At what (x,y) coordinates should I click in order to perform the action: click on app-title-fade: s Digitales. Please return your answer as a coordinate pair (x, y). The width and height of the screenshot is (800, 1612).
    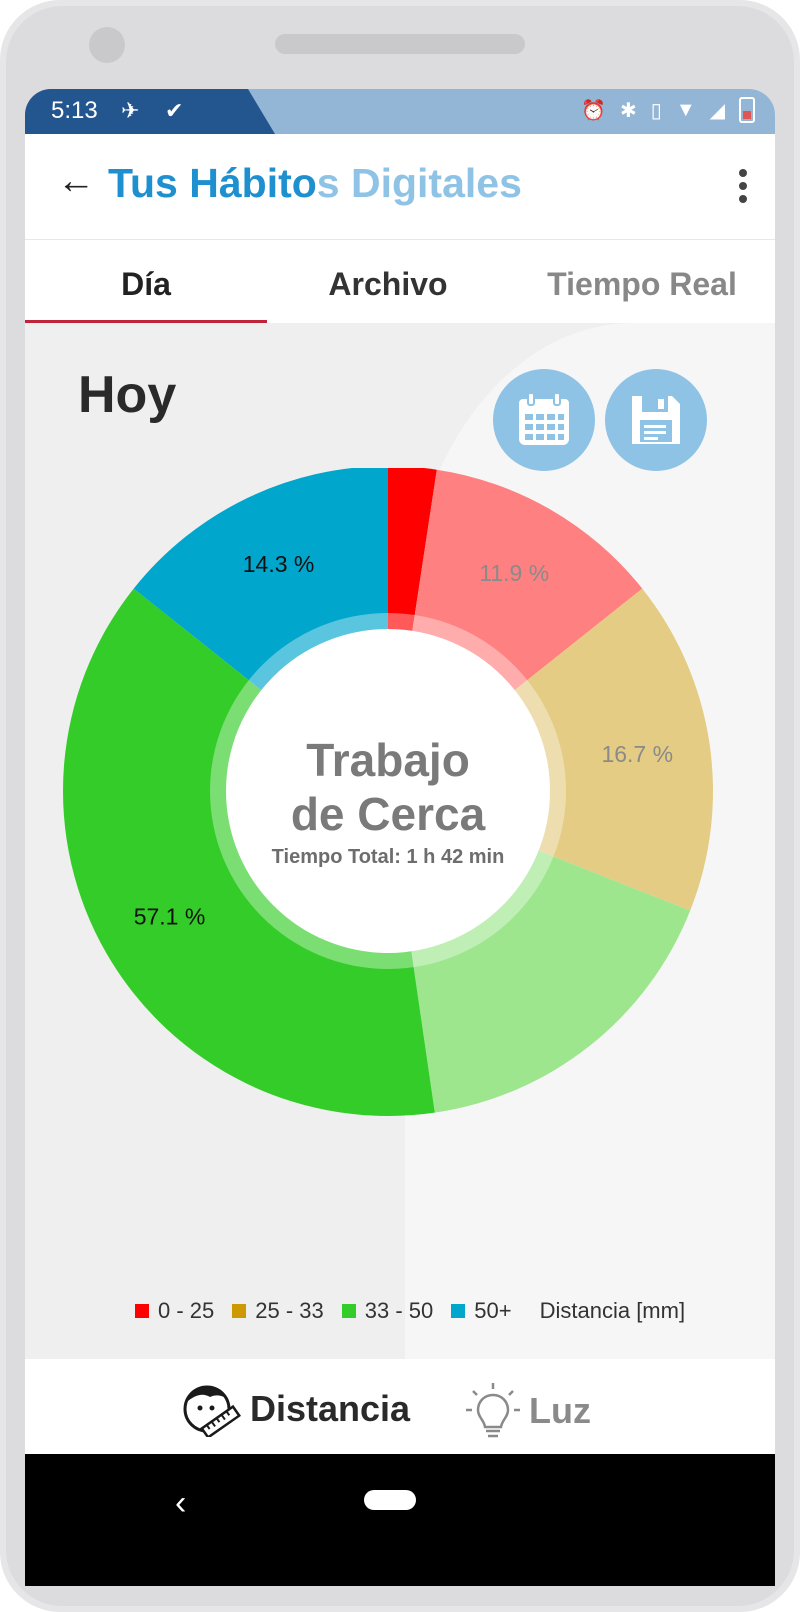
    Looking at the image, I should click on (419, 183).